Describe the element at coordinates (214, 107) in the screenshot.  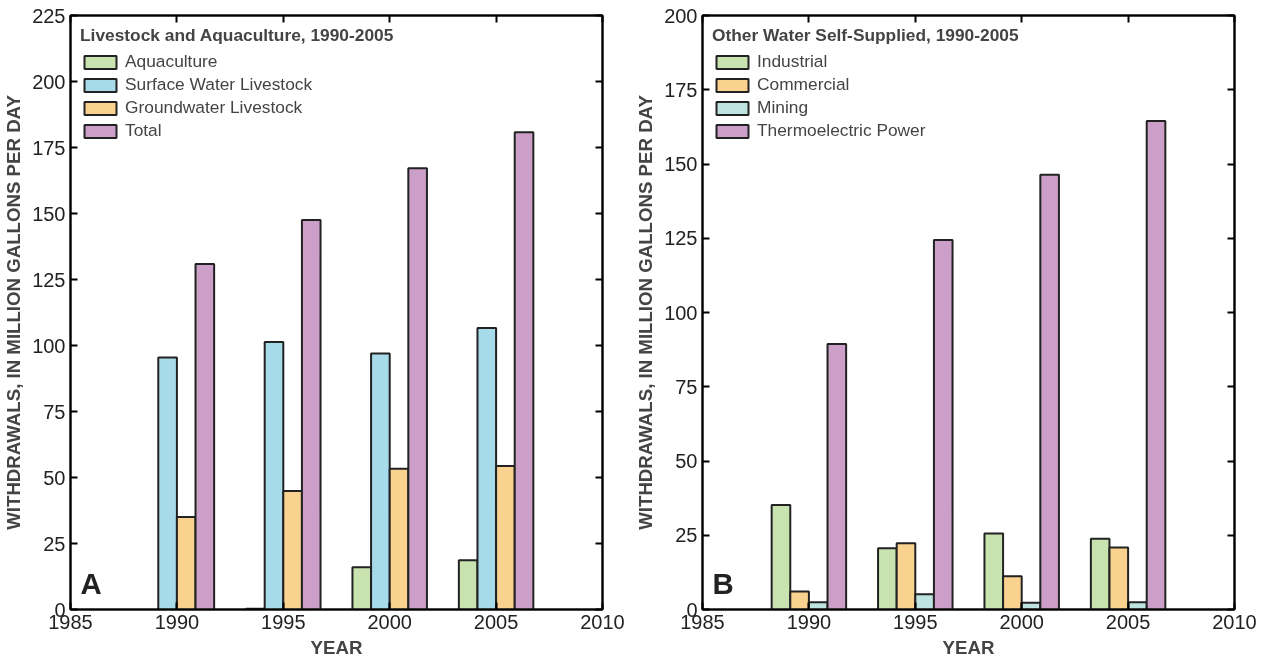
I see `legend-label: Groundwater Livestock` at that location.